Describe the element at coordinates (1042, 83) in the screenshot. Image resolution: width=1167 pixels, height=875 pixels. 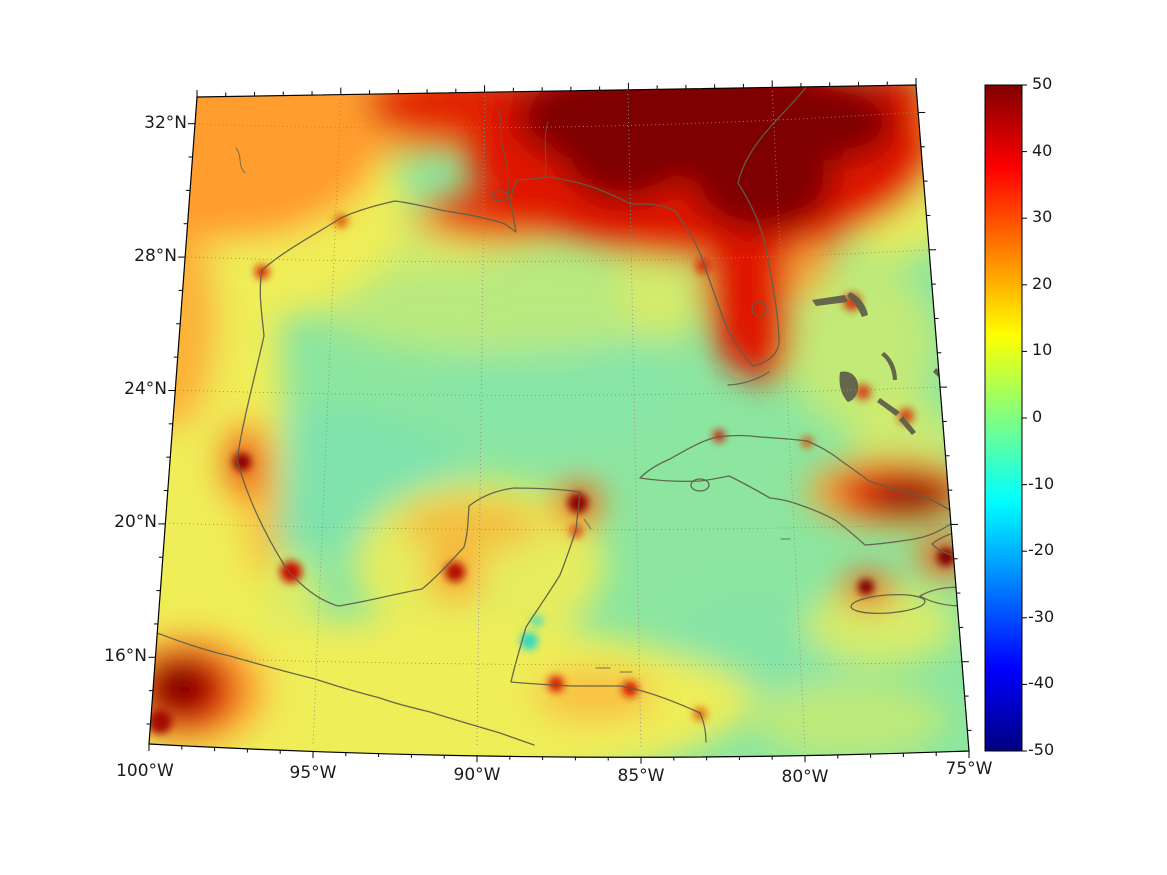
I see `colorbar-label-50: 50` at that location.